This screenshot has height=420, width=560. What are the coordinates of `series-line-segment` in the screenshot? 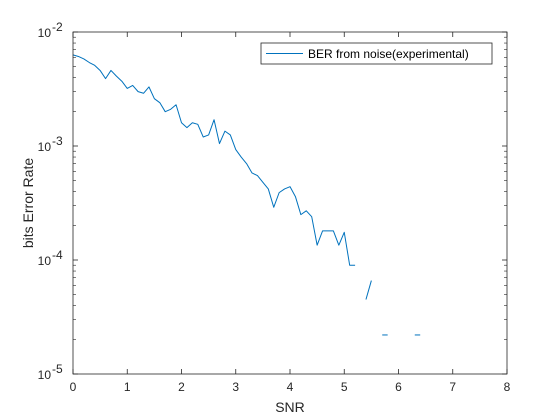 It's located at (368, 290).